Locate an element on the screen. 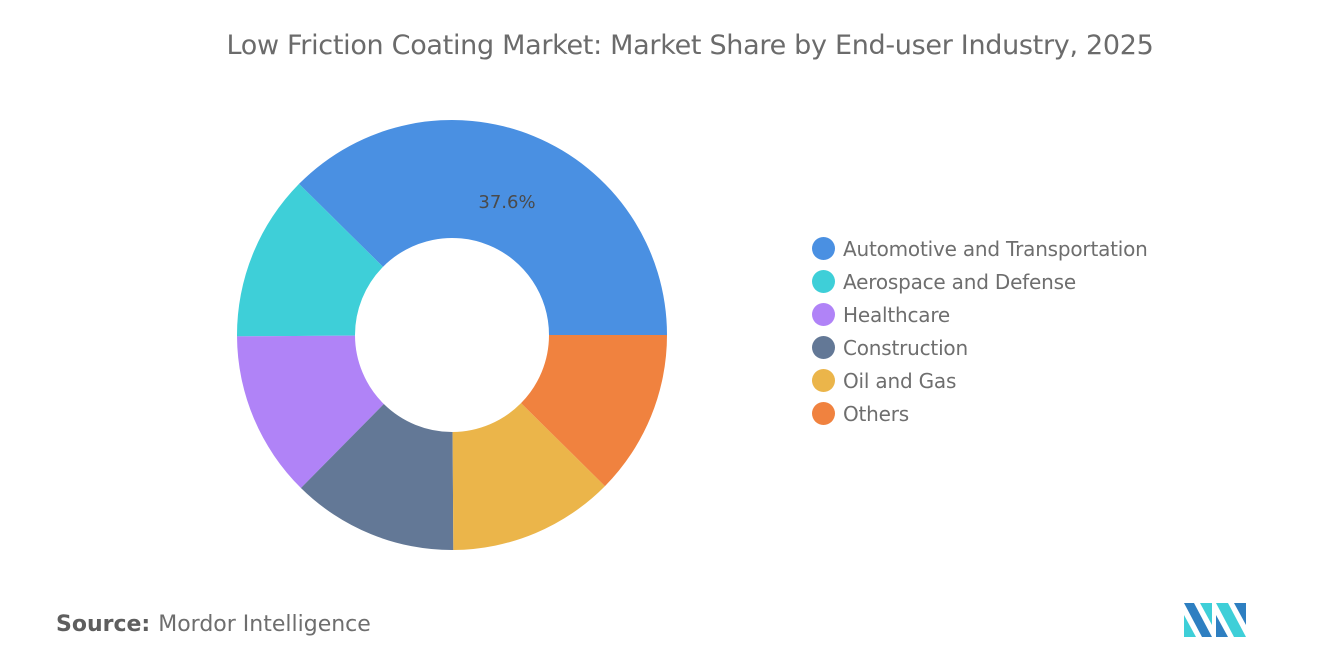 The image size is (1320, 665). donut-slice-others is located at coordinates (594, 411).